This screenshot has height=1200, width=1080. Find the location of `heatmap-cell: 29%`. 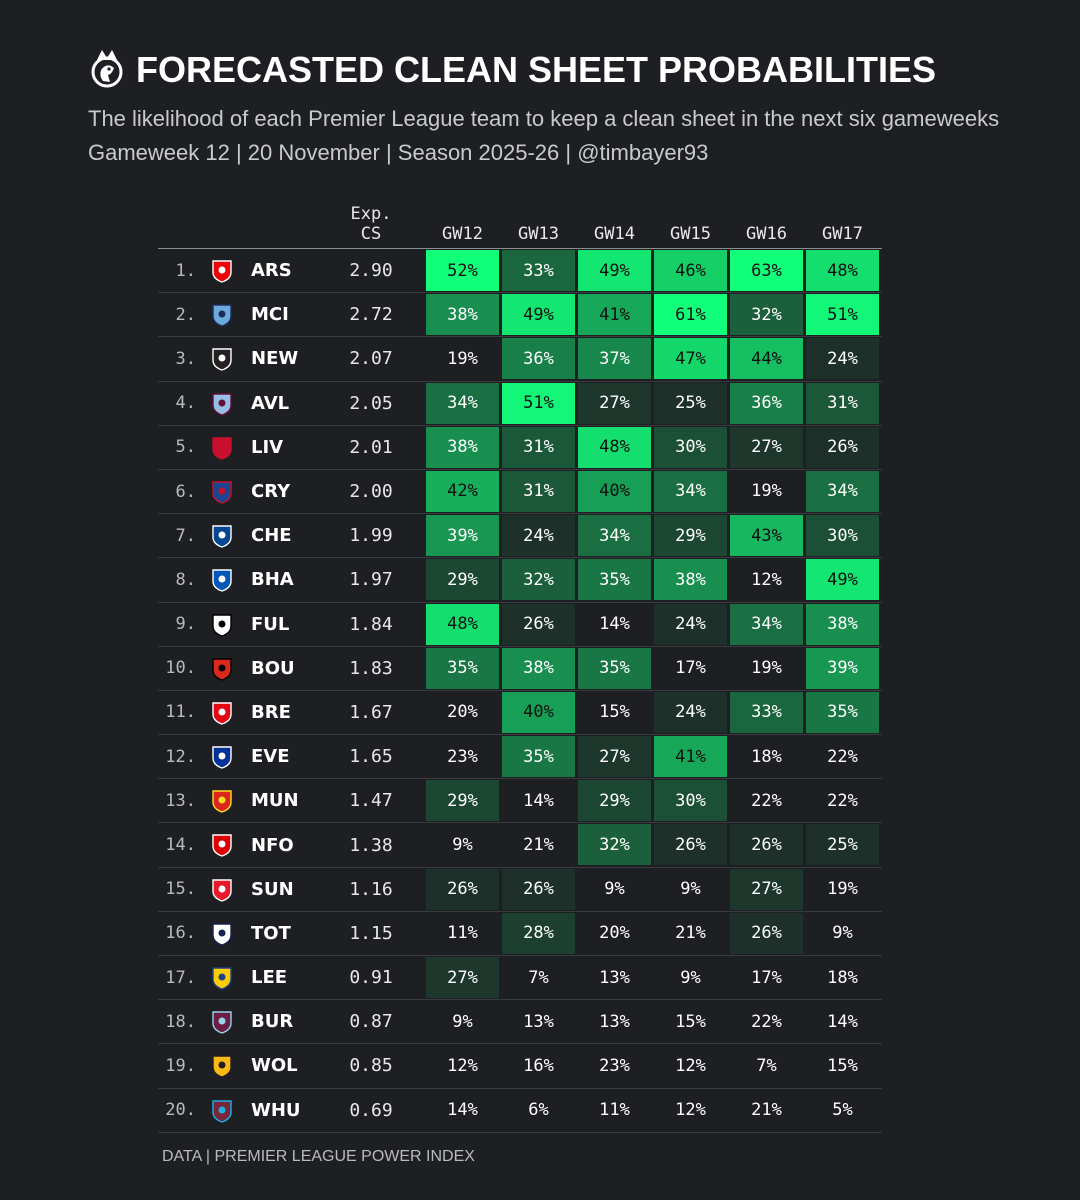

heatmap-cell: 29% is located at coordinates (690, 536).